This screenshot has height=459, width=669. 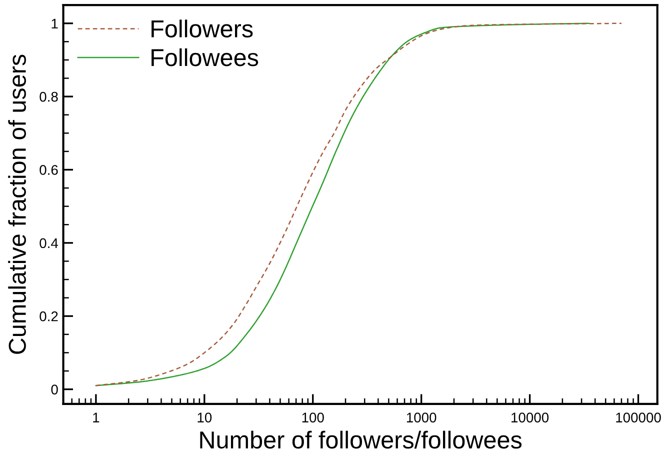 I want to click on y-tick-label: 0.6, so click(x=49, y=170).